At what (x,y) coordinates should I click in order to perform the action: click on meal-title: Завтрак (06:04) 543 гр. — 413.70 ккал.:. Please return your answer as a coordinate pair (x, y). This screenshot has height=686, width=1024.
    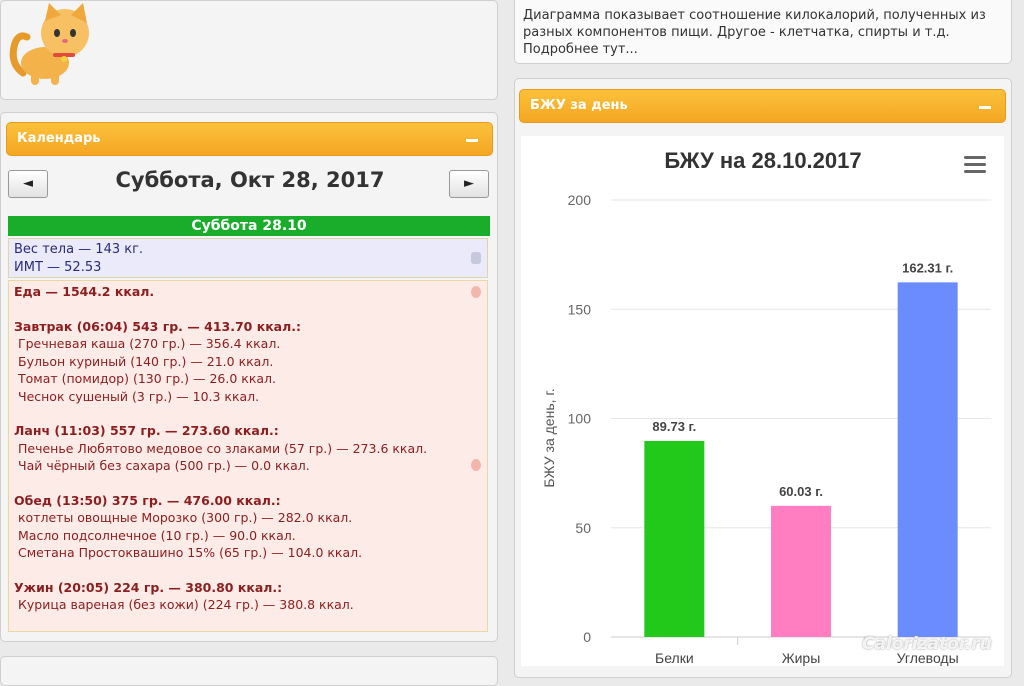
    Looking at the image, I should click on (158, 326).